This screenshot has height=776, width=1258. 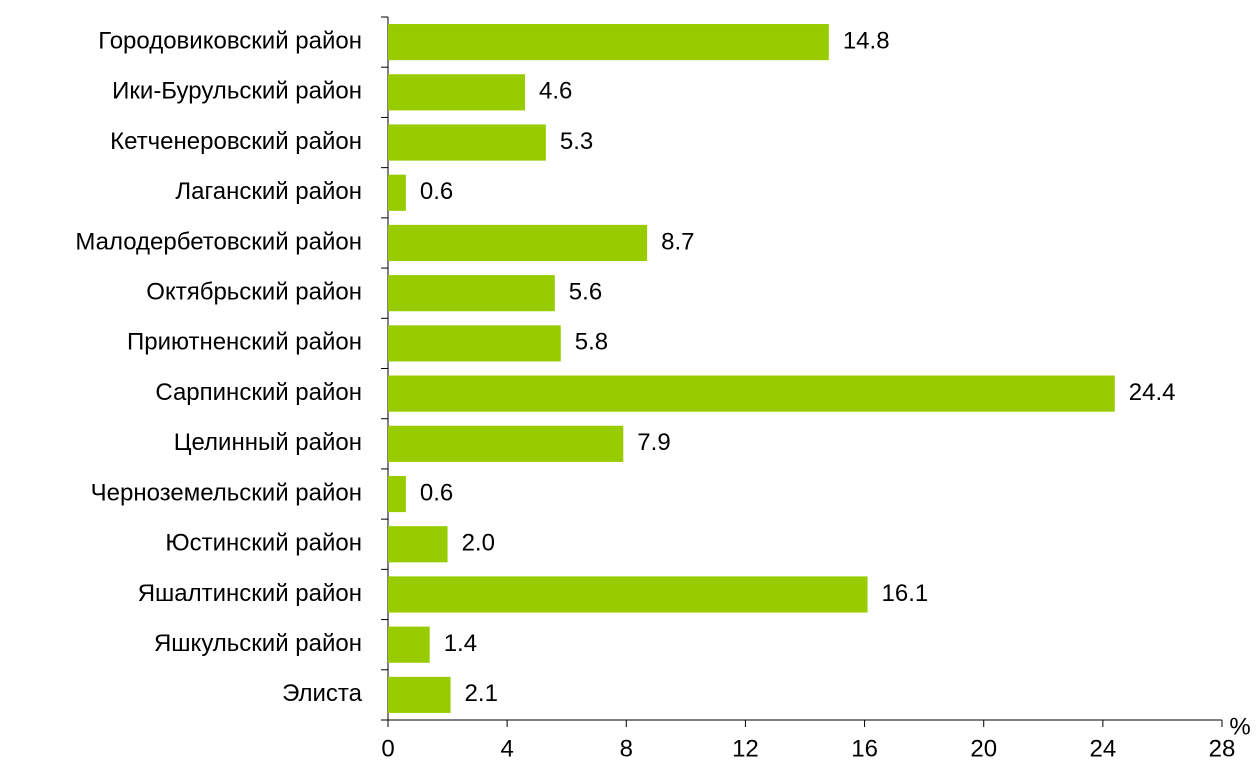 What do you see at coordinates (236, 141) in the screenshot?
I see `y-tick-label: Кетченеровский район` at bounding box center [236, 141].